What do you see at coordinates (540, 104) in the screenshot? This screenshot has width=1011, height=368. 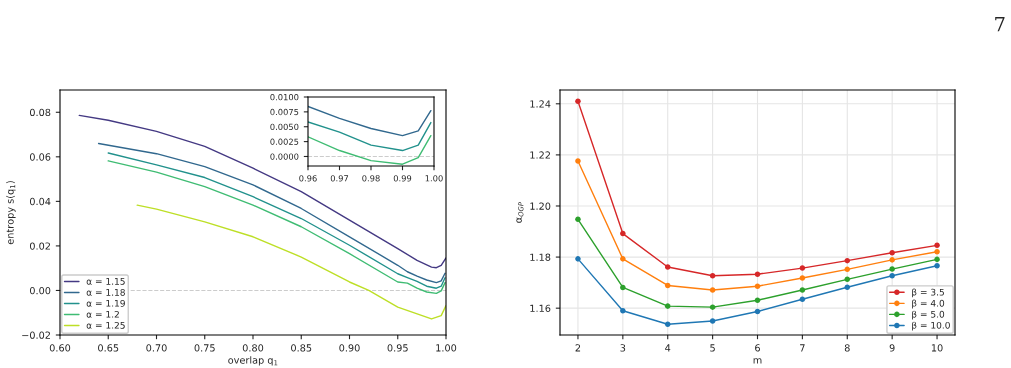 I see `y-tick-label: 1.24` at bounding box center [540, 104].